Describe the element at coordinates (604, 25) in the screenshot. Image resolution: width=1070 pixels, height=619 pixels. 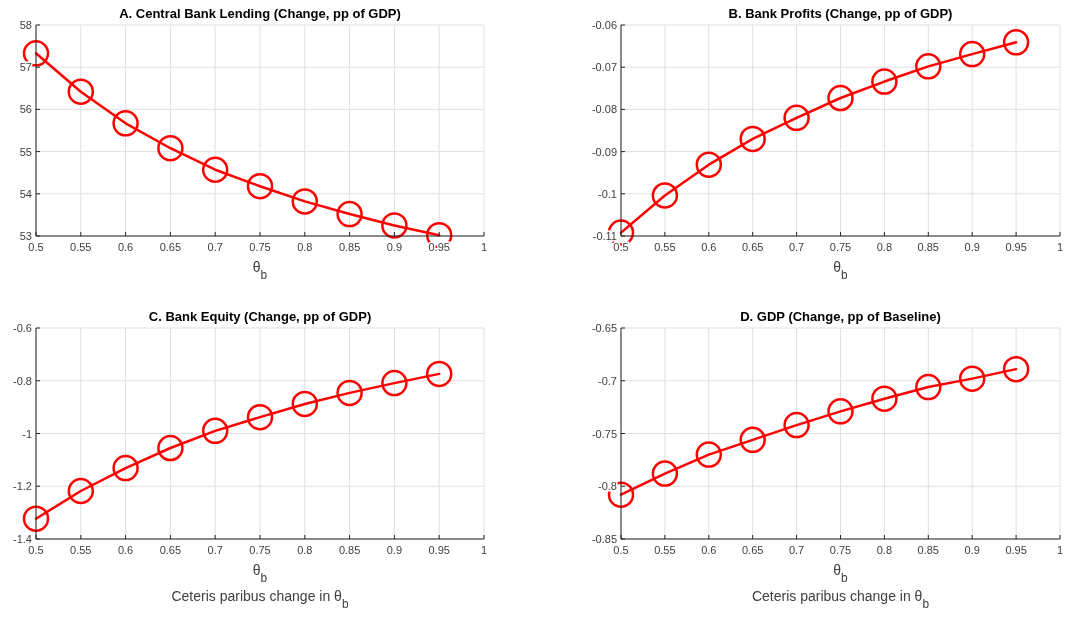
I see `y-tick-label: -0.06` at that location.